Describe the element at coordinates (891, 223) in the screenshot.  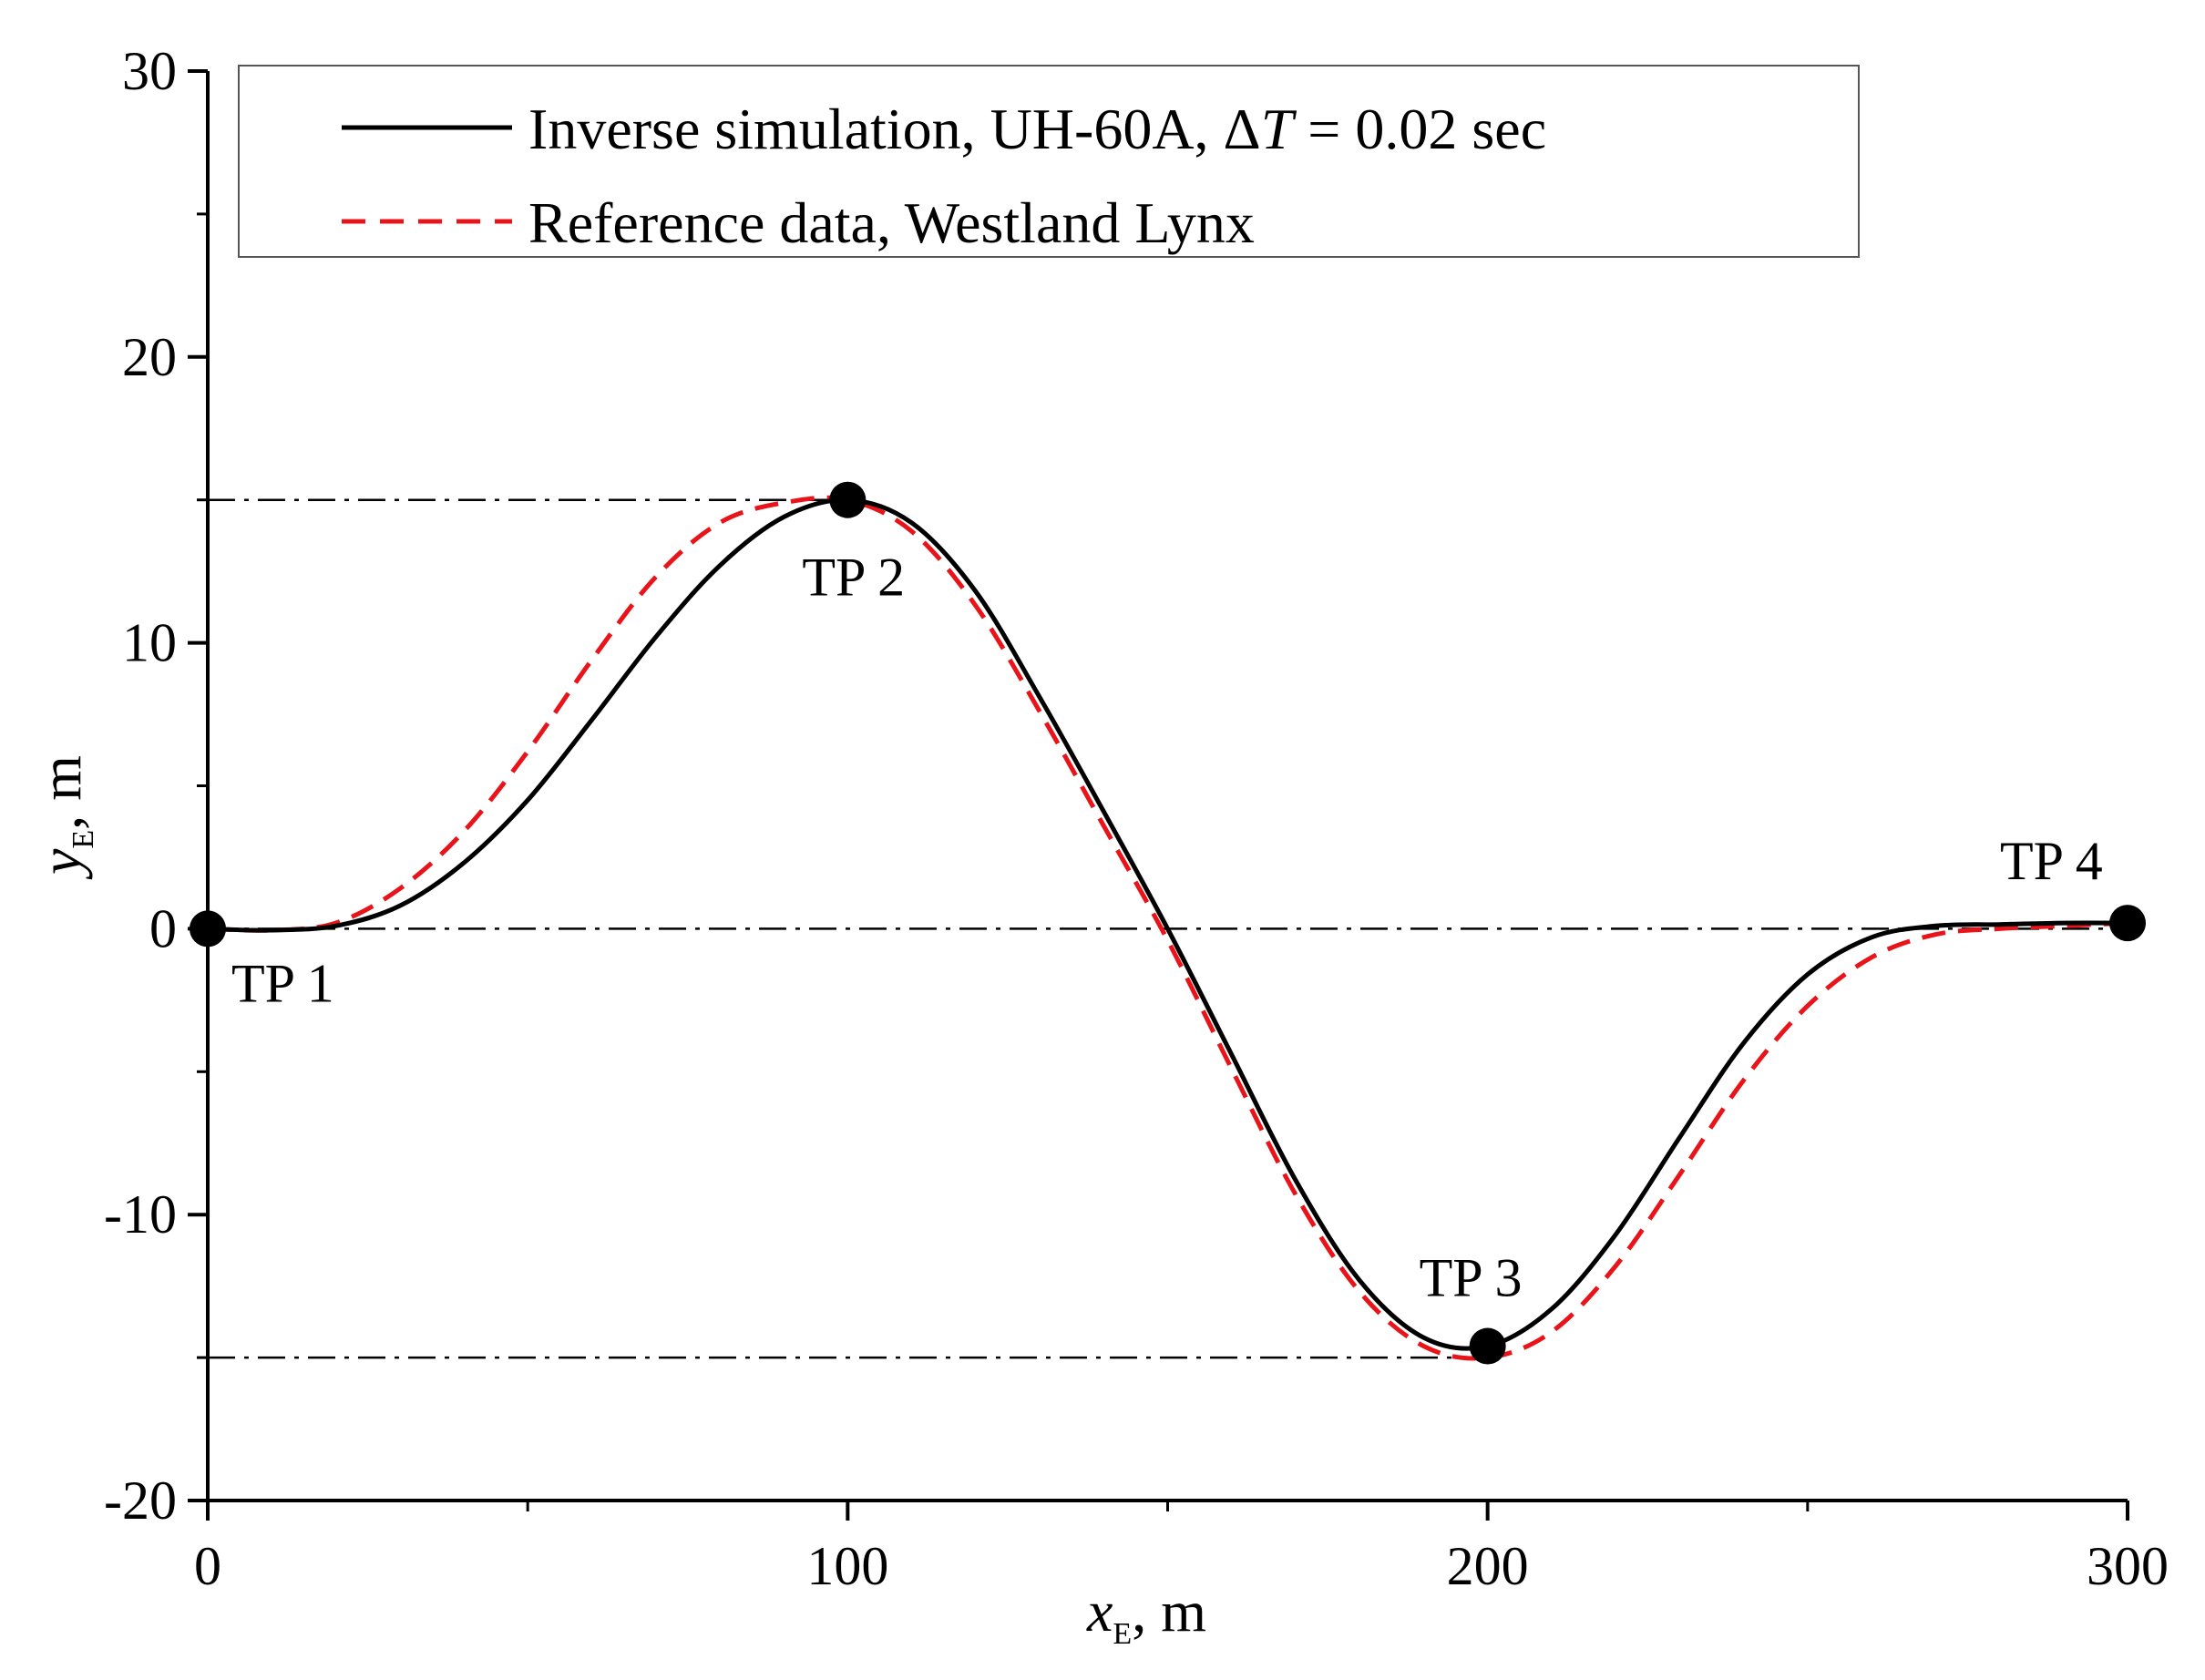
I see `legend-label-reference: Reference data, Westland Lynx` at that location.